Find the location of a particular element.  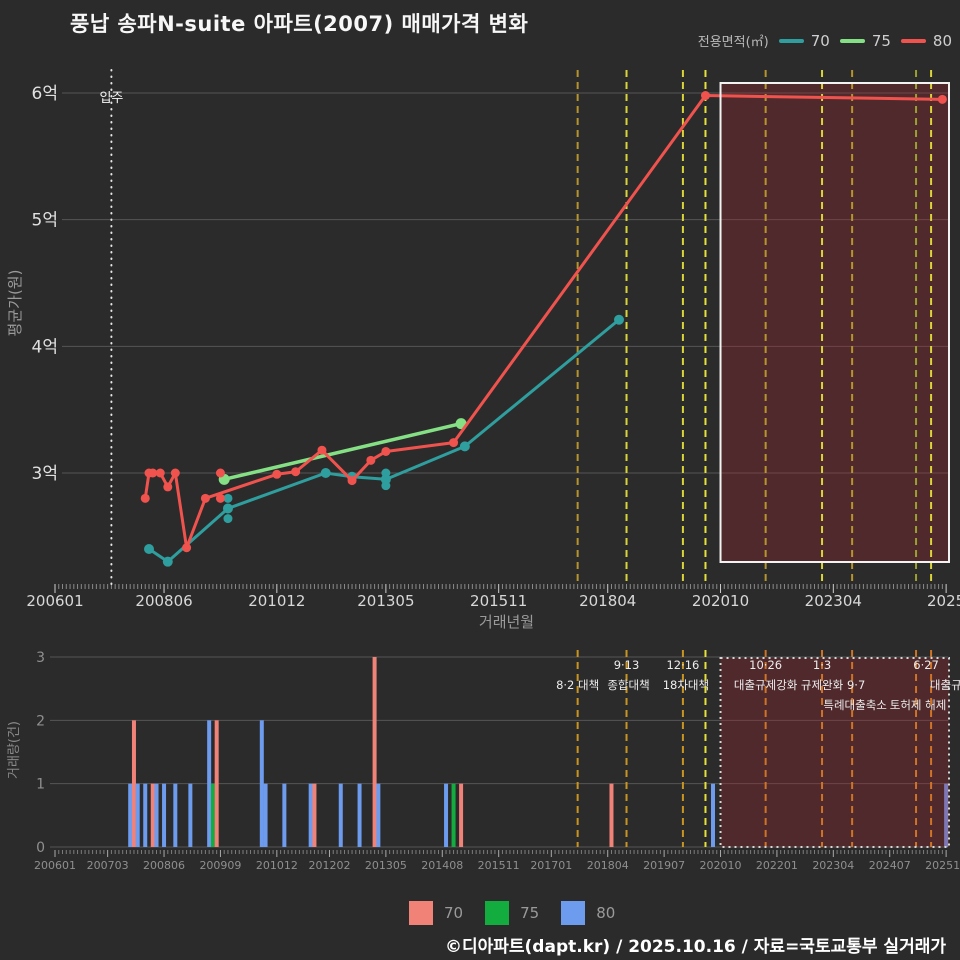

policy-event-label: 12·16 is located at coordinates (682, 665).